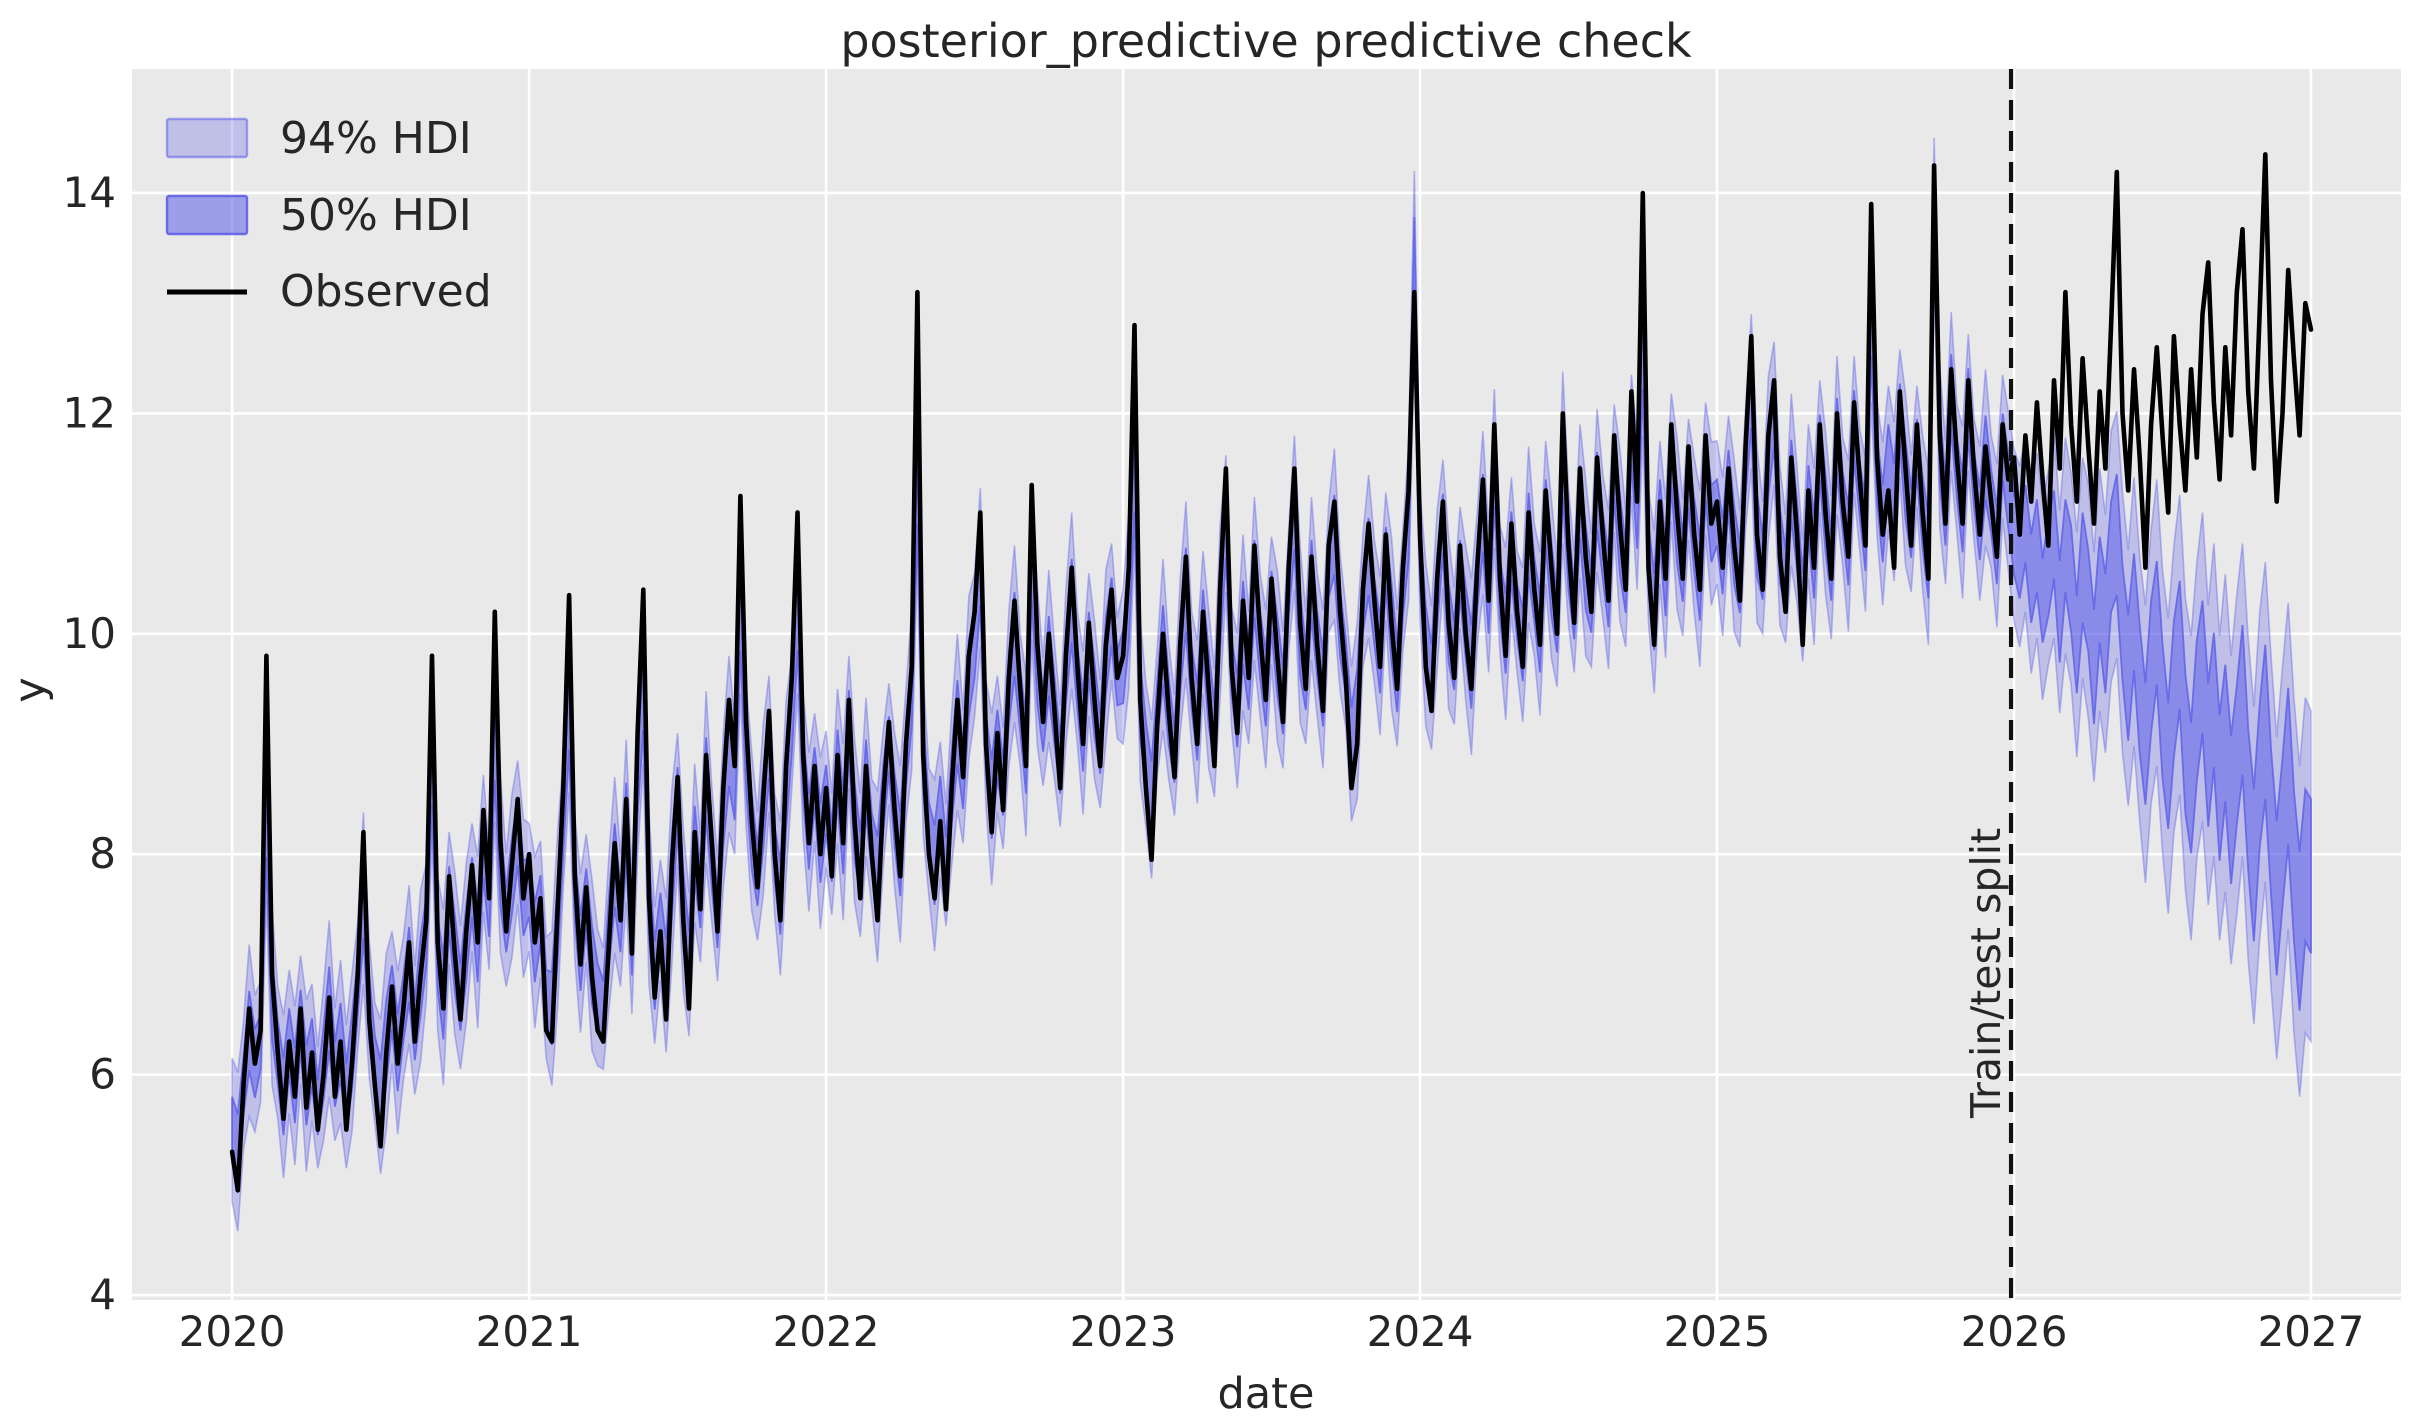  I want to click on x-tick-label: 2021, so click(529, 1331).